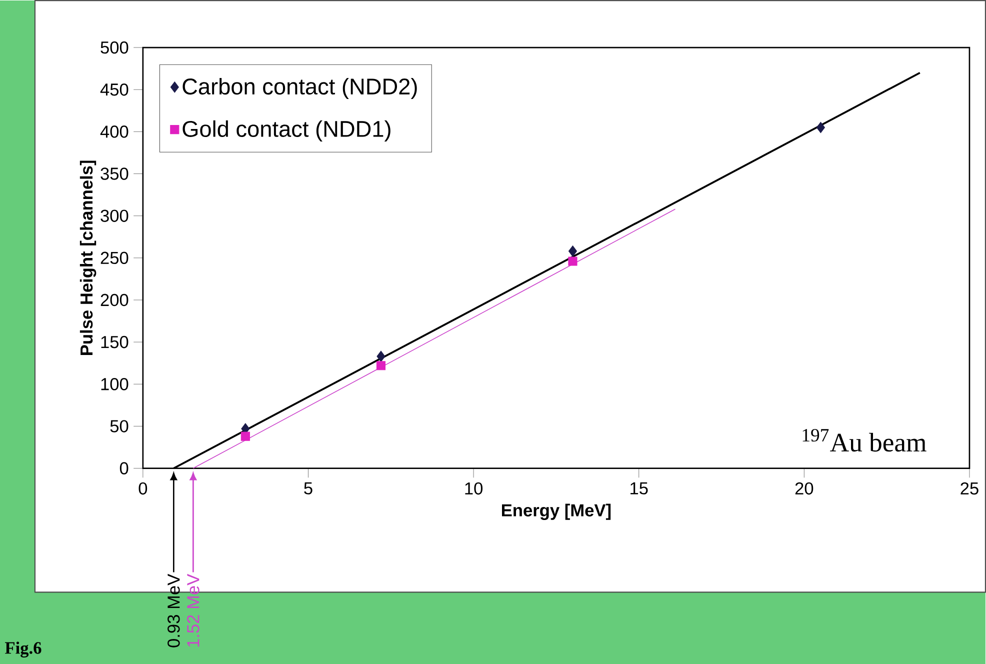  Describe the element at coordinates (556, 512) in the screenshot. I see `x-axis-title: Energy [MeV]` at that location.